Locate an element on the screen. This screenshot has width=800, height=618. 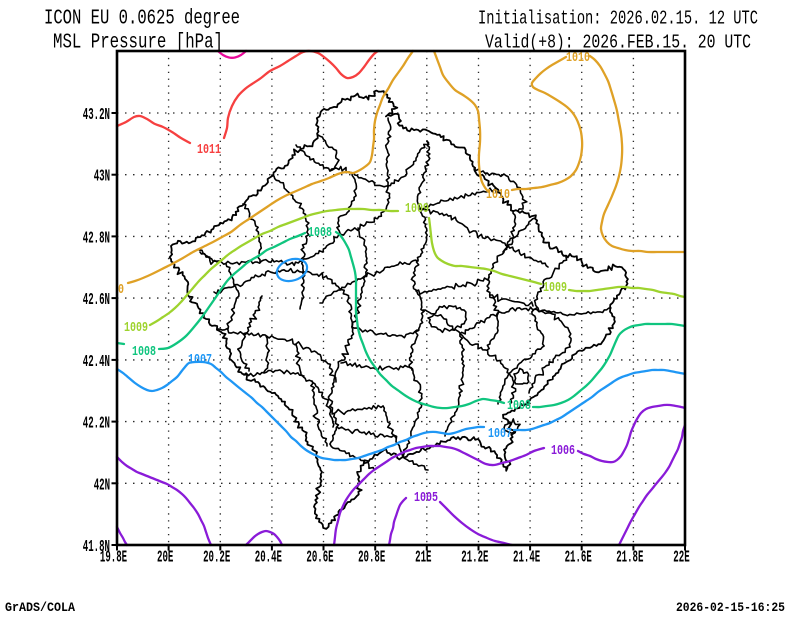
svg-text: 42.4N is located at coordinates (96, 362).